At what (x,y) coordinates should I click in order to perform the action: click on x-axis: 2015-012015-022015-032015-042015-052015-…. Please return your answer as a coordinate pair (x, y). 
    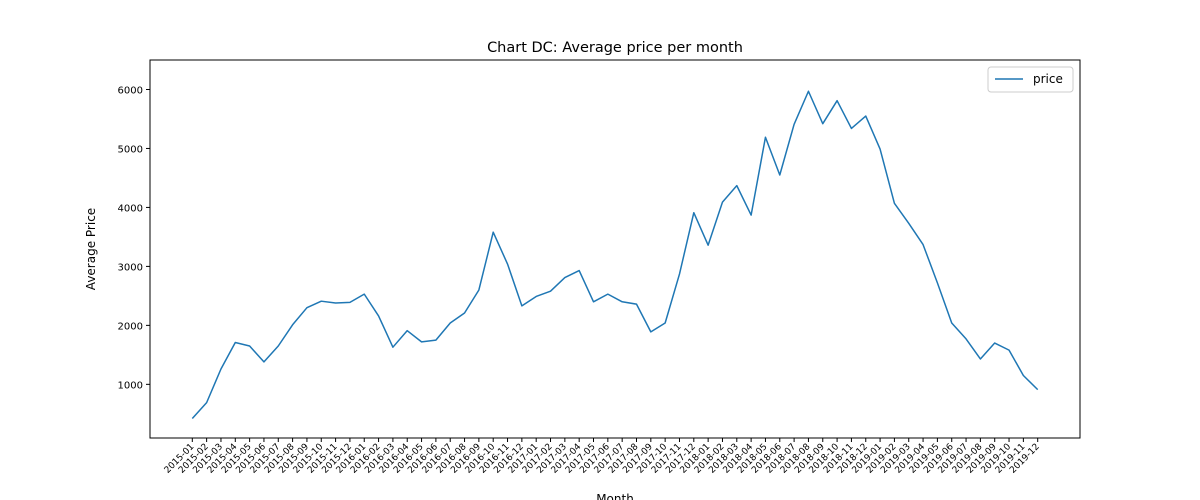
    Looking at the image, I should click on (602, 457).